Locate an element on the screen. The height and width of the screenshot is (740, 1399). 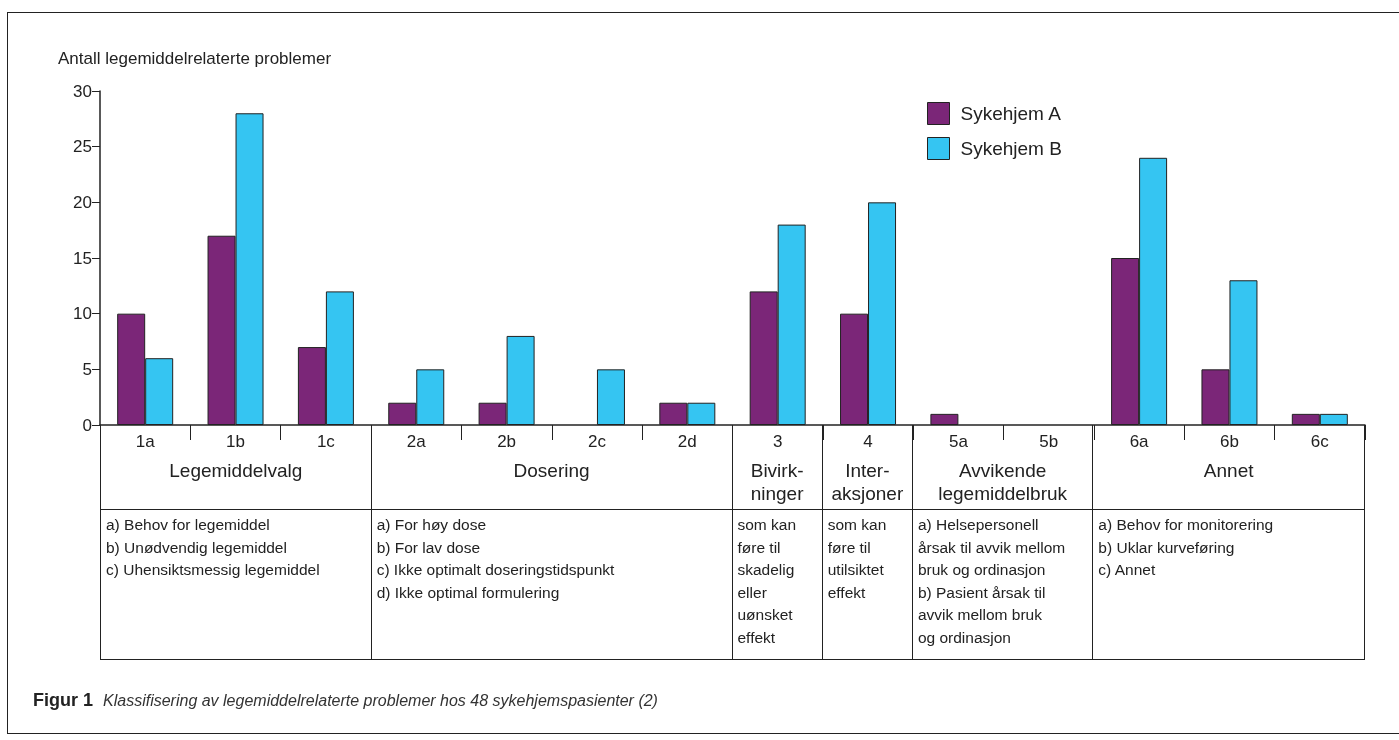
text: Dosering is located at coordinates (551, 470).